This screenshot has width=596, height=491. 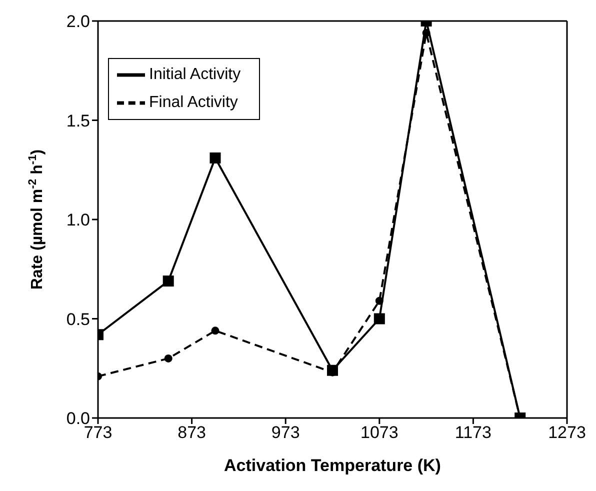 I want to click on legend-label: Final Activity, so click(x=193, y=103).